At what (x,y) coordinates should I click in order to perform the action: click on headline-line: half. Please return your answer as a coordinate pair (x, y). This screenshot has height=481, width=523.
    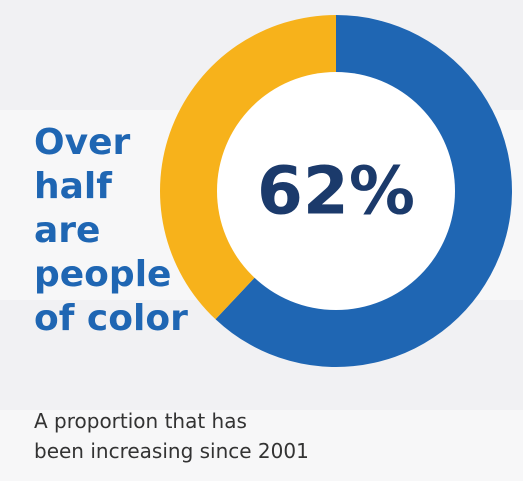
    Looking at the image, I should click on (73, 186).